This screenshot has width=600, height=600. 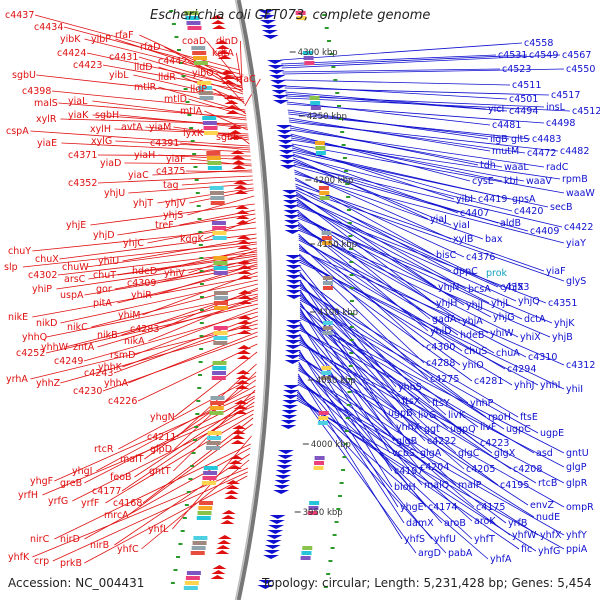 What do you see at coordinates (474, 213) in the screenshot?
I see `gene-label: c4407` at bounding box center [474, 213].